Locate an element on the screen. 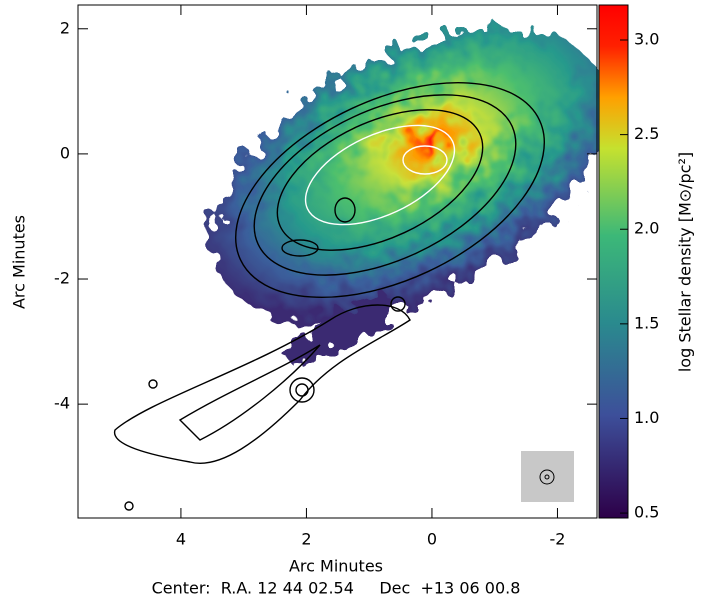 This screenshot has height=605, width=713. colorbar-tick-label: 2.0 is located at coordinates (646, 228).